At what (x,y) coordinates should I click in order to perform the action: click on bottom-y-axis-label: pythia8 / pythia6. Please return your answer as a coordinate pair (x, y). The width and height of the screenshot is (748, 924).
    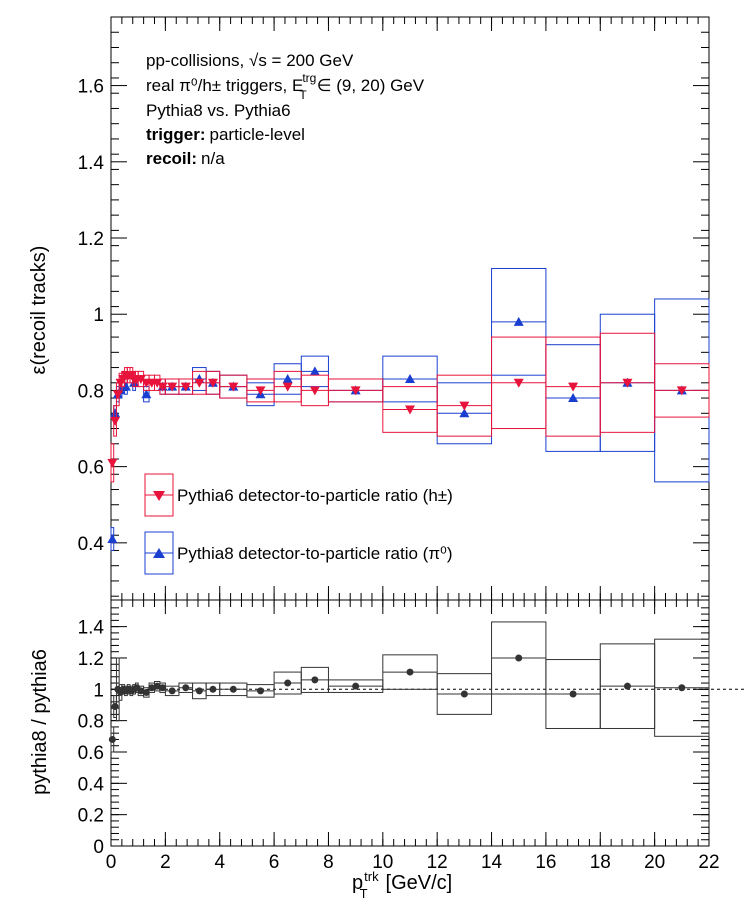
    Looking at the image, I should click on (40, 722).